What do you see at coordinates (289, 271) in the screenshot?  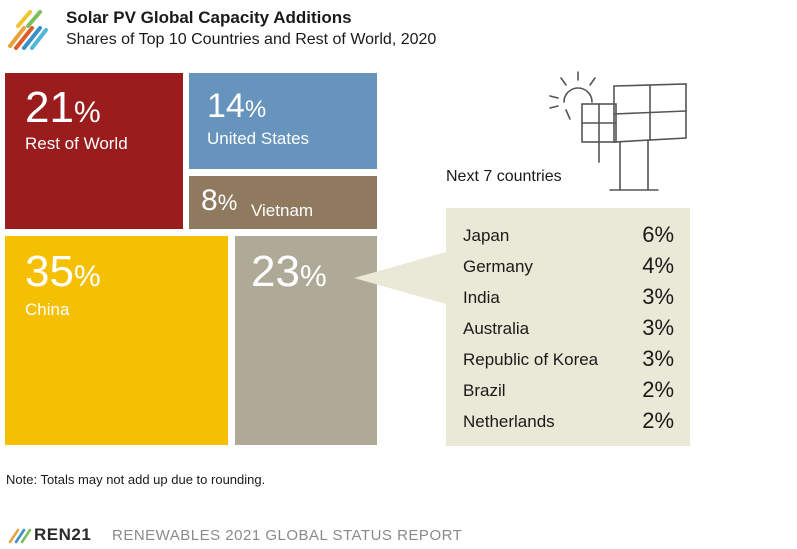 I see `tile-value: 23%` at bounding box center [289, 271].